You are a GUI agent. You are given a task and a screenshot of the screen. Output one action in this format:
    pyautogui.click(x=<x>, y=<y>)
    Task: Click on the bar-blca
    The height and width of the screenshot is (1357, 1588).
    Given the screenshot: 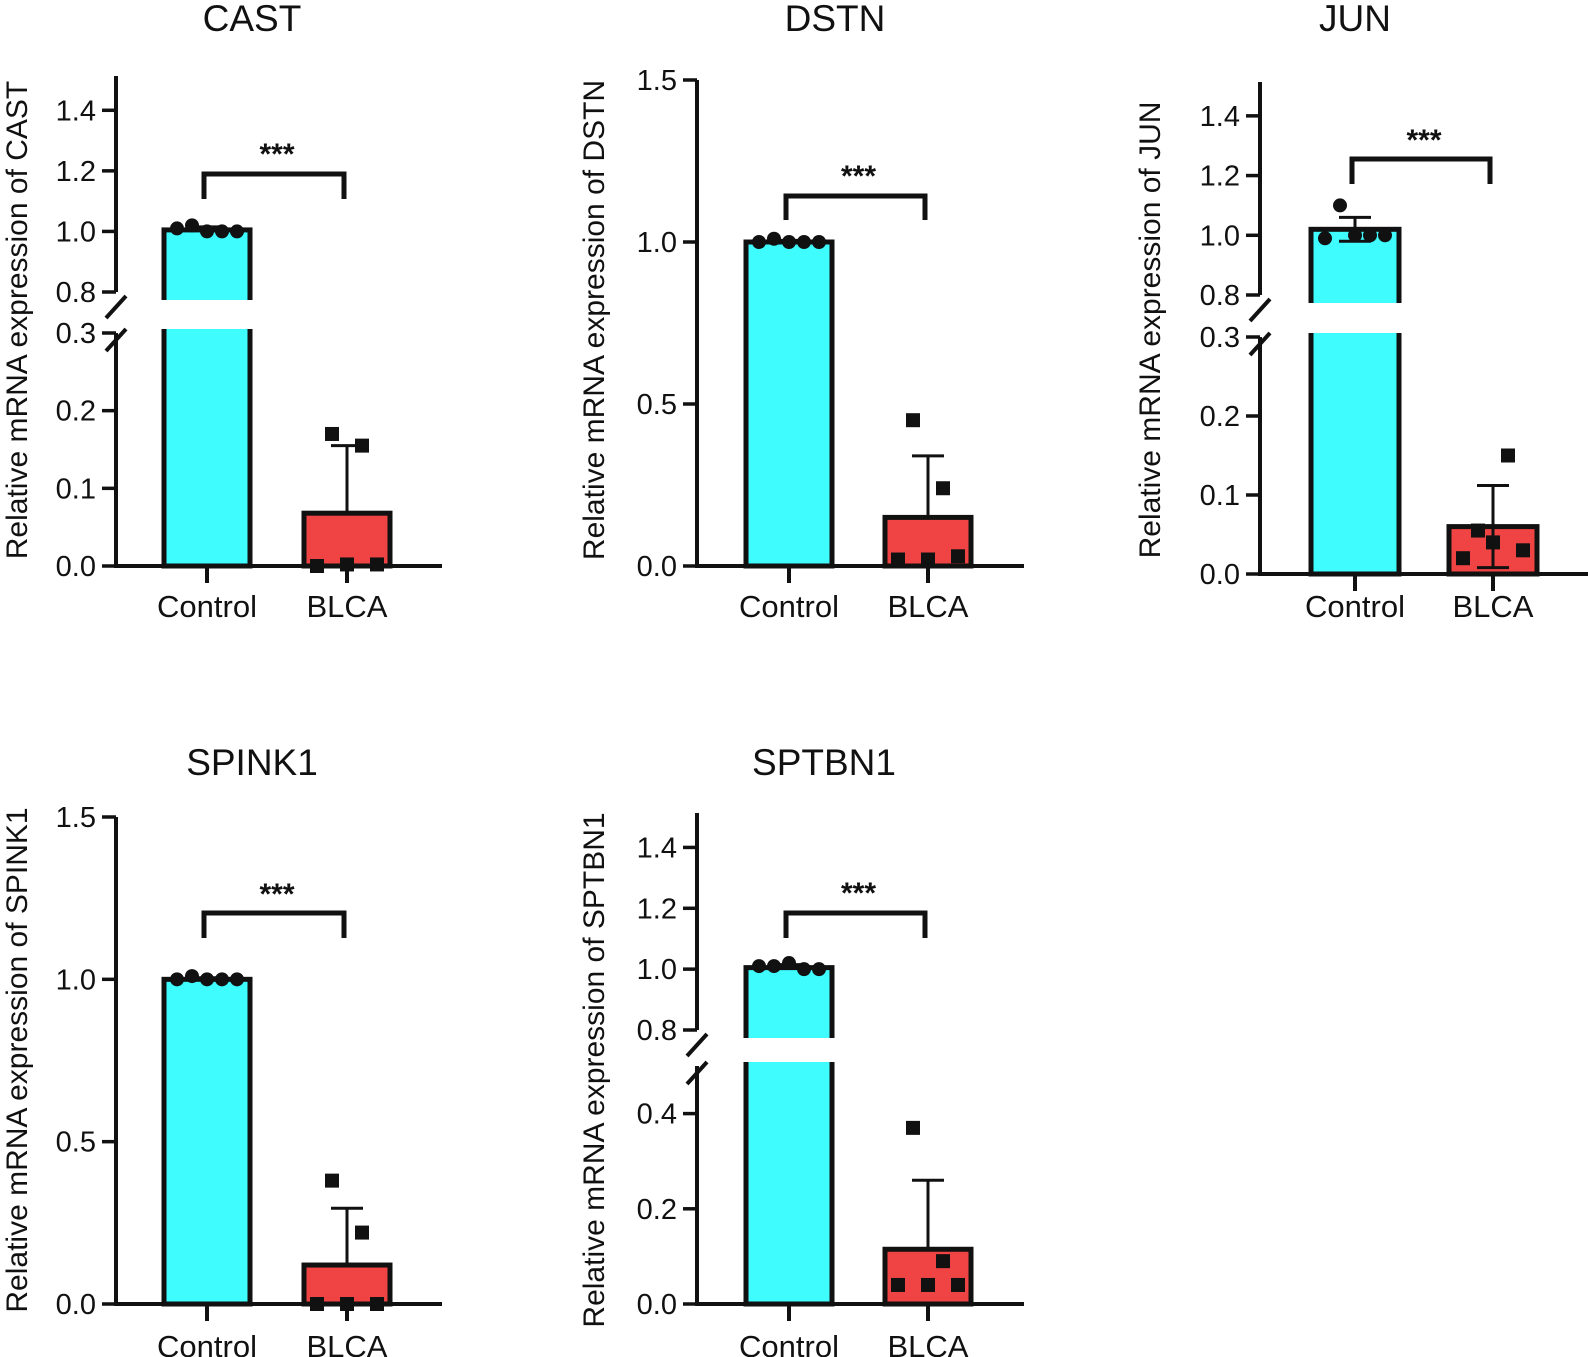 What is the action you would take?
    pyautogui.click(x=928, y=1276)
    